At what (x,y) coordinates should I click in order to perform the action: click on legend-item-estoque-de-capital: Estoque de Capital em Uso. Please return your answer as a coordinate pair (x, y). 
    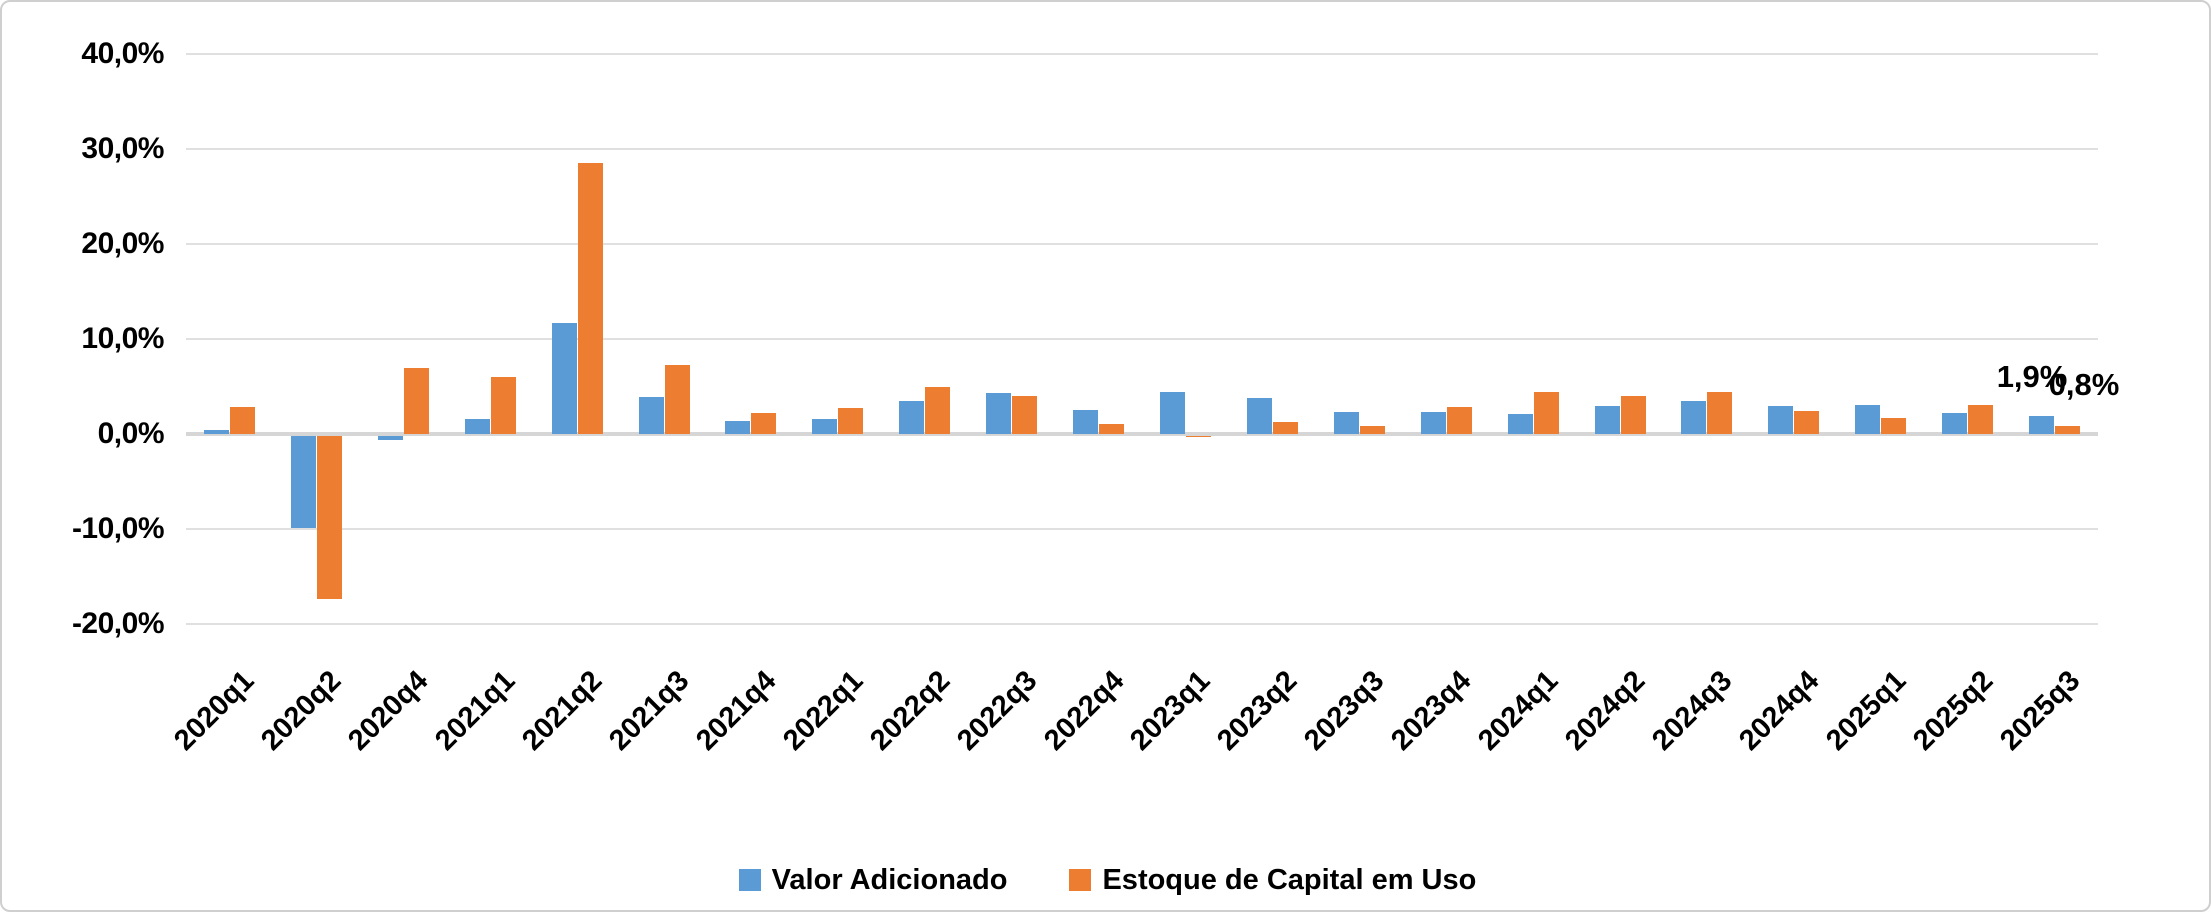
    Looking at the image, I should click on (1272, 880).